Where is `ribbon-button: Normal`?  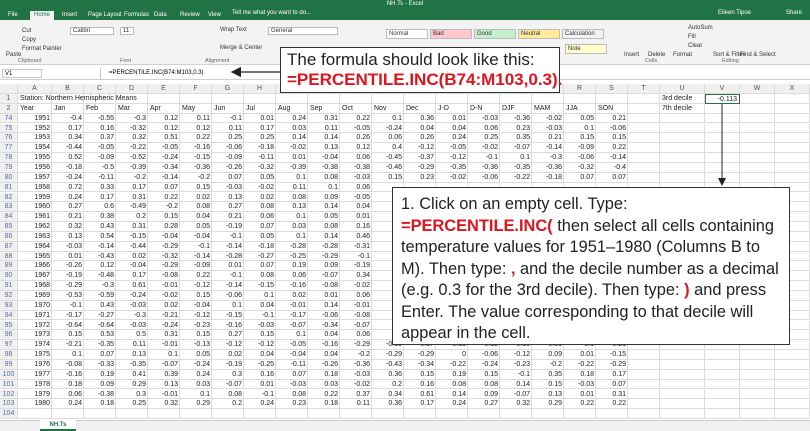
ribbon-button: Normal is located at coordinates (407, 34).